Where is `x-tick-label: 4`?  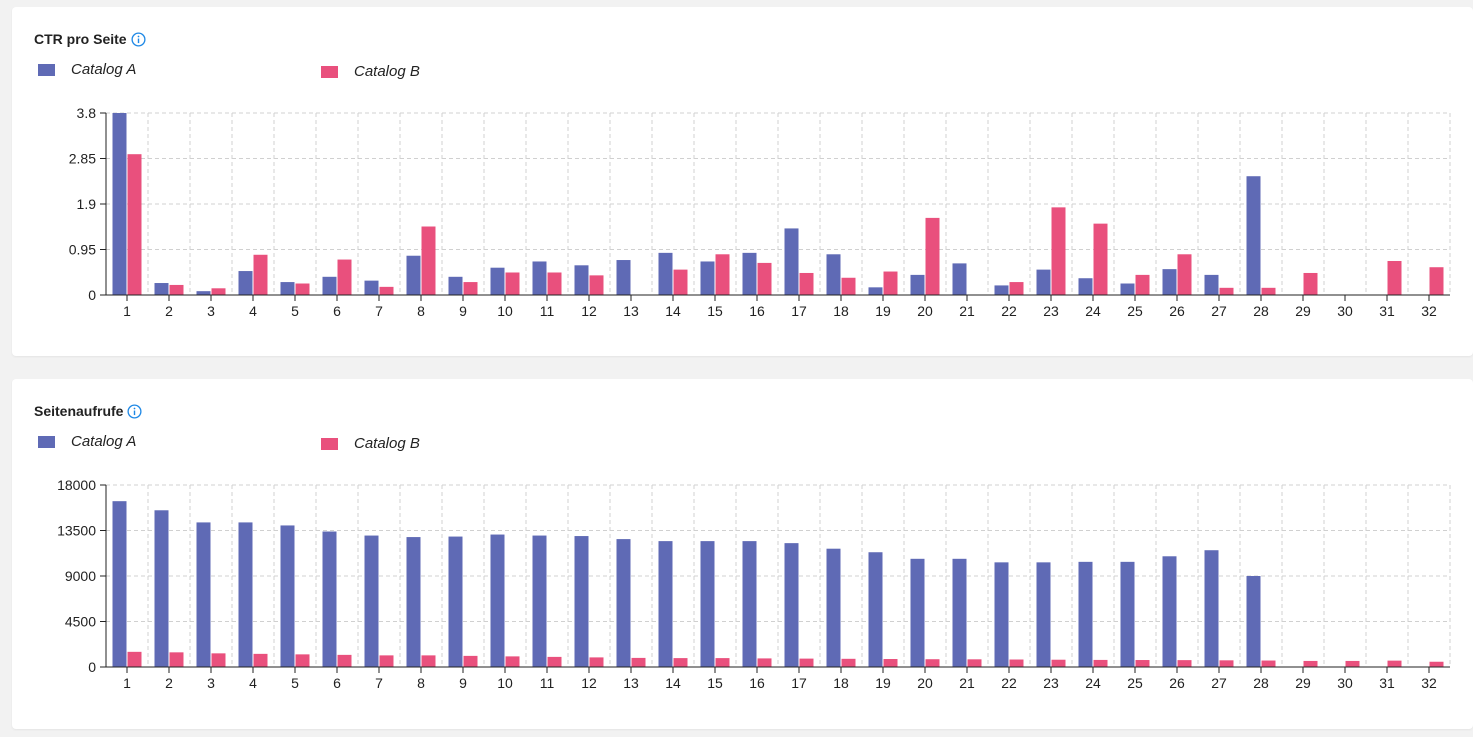 x-tick-label: 4 is located at coordinates (253, 683).